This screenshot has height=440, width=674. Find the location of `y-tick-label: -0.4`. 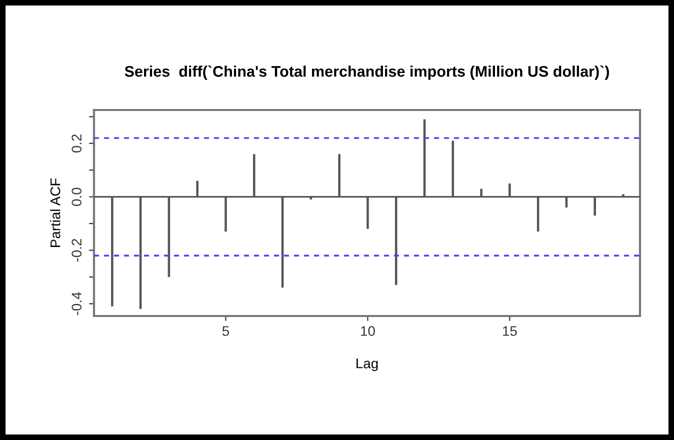

y-tick-label: -0.4 is located at coordinates (77, 304).